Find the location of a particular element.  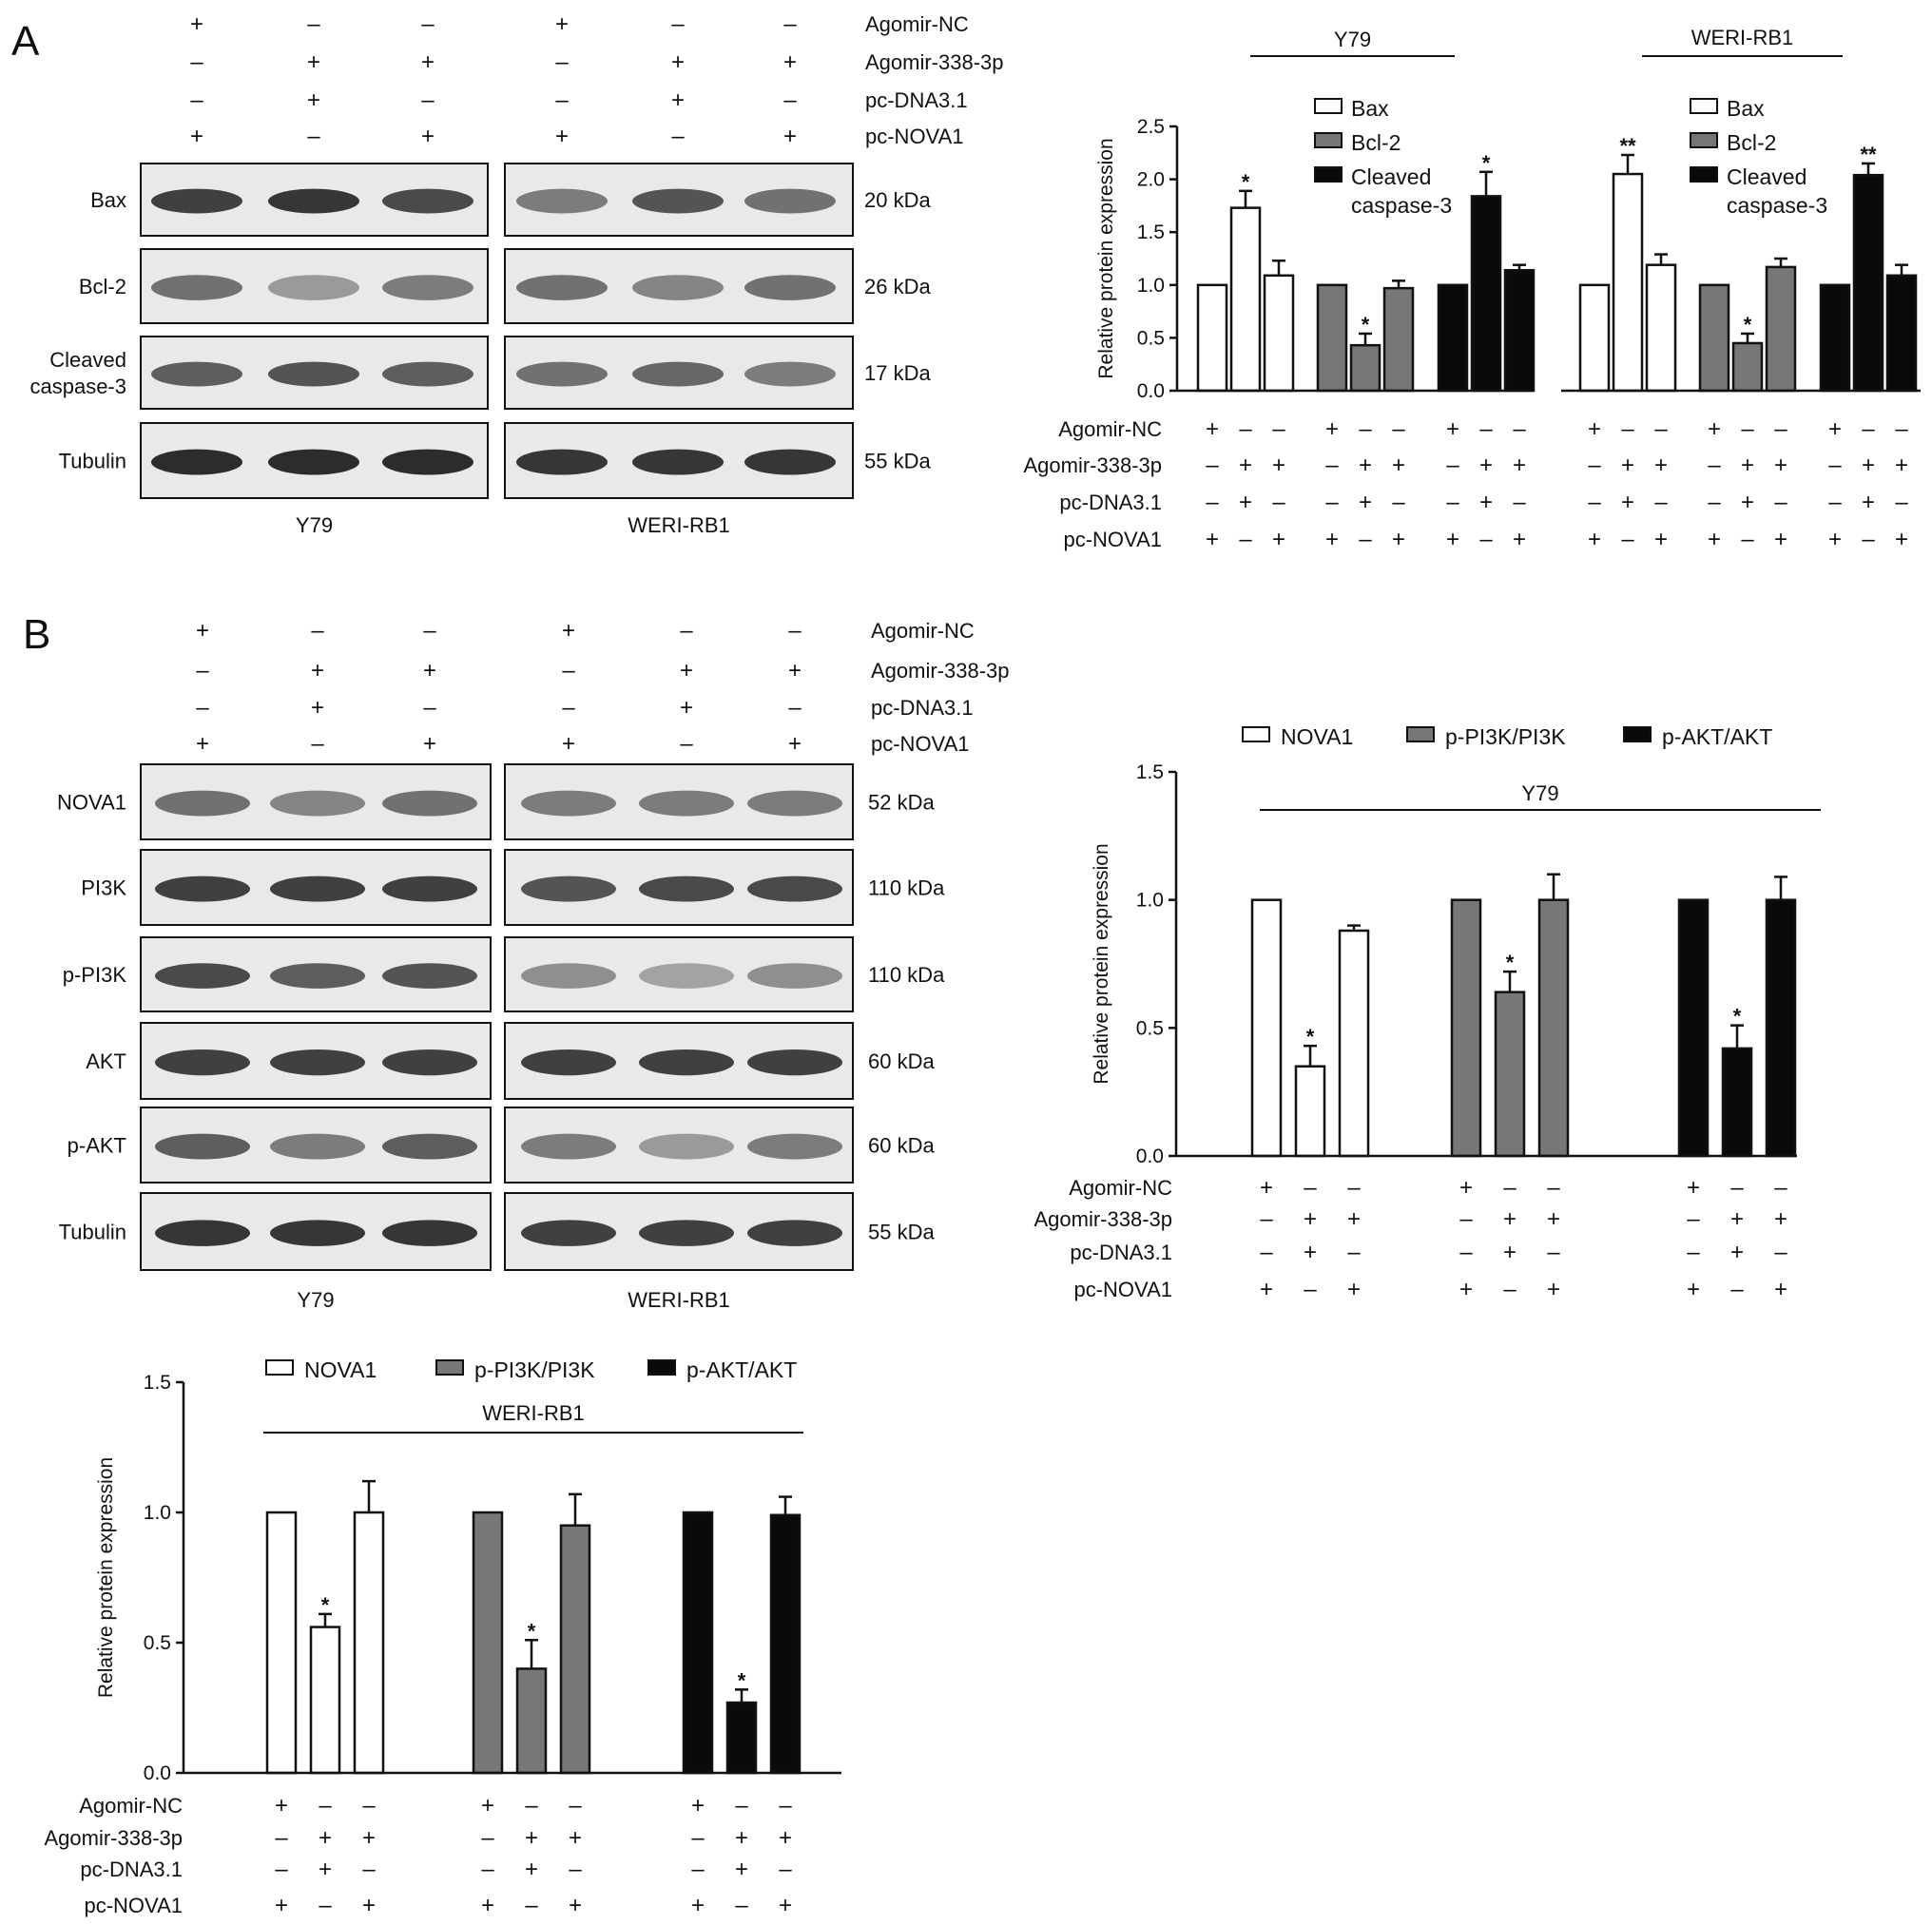

legend-label: Bax is located at coordinates (1370, 108).